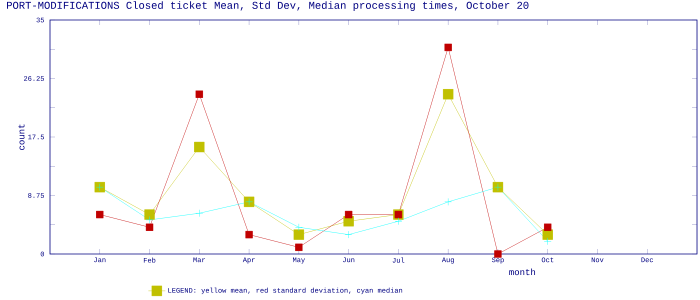 The width and height of the screenshot is (700, 300). I want to click on y-axis-title: count, so click(21, 137).